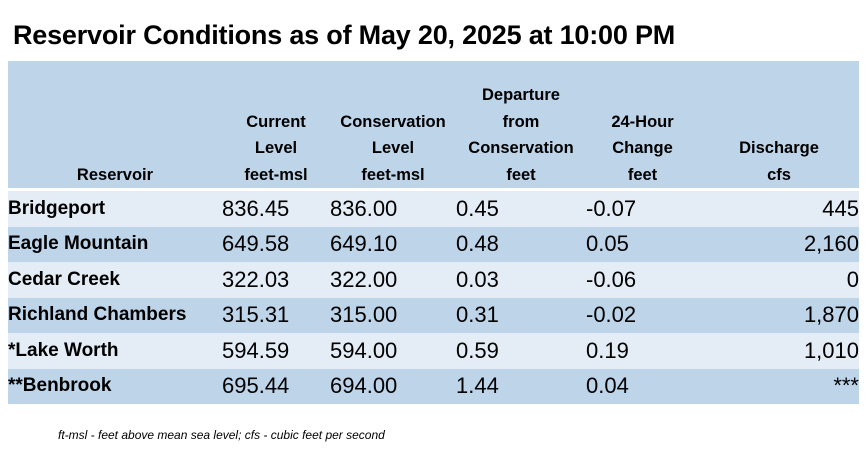 This screenshot has height=450, width=867. Describe the element at coordinates (393, 207) in the screenshot. I see `conservation-level-cell: 836.00` at that location.